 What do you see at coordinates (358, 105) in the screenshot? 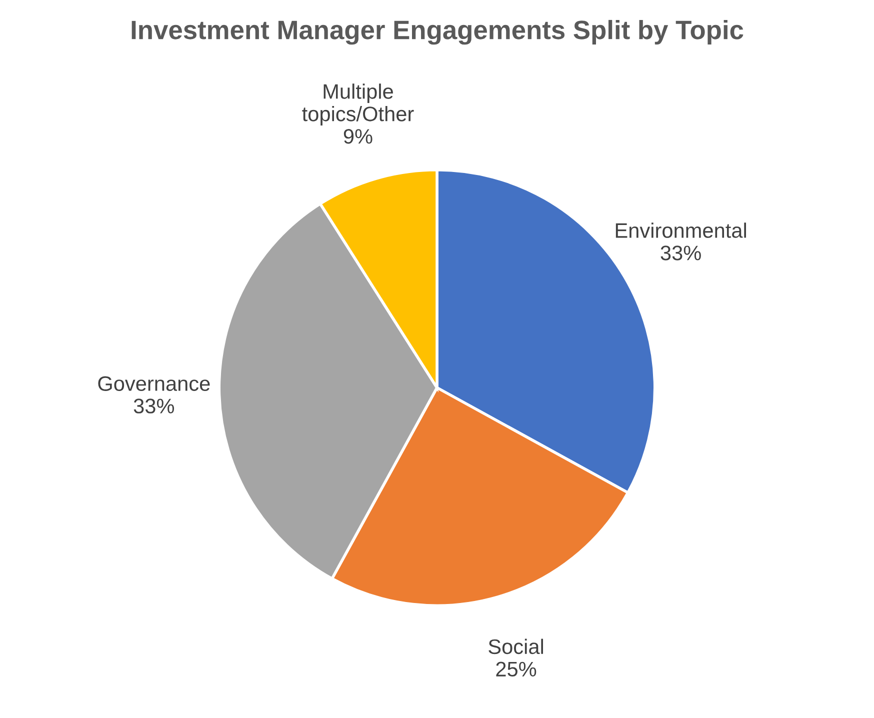
I see `slice-label: Multiple topics/Other` at bounding box center [358, 105].